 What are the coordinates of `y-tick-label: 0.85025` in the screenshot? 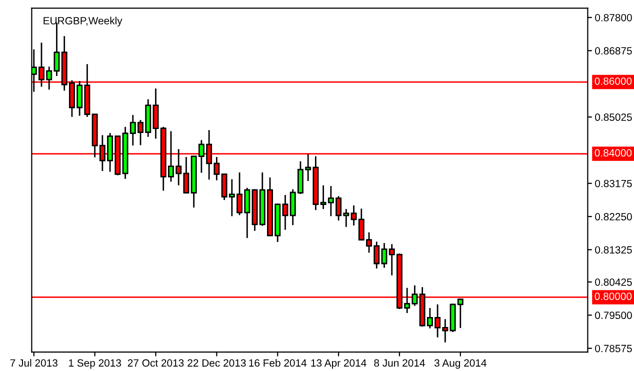 It's located at (613, 117).